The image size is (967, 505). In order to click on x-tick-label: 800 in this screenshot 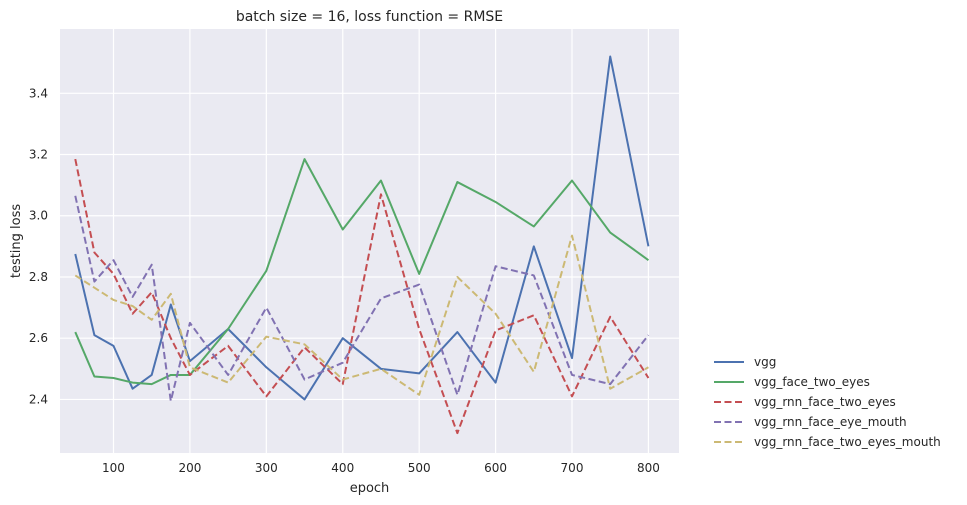, I will do `click(648, 468)`.